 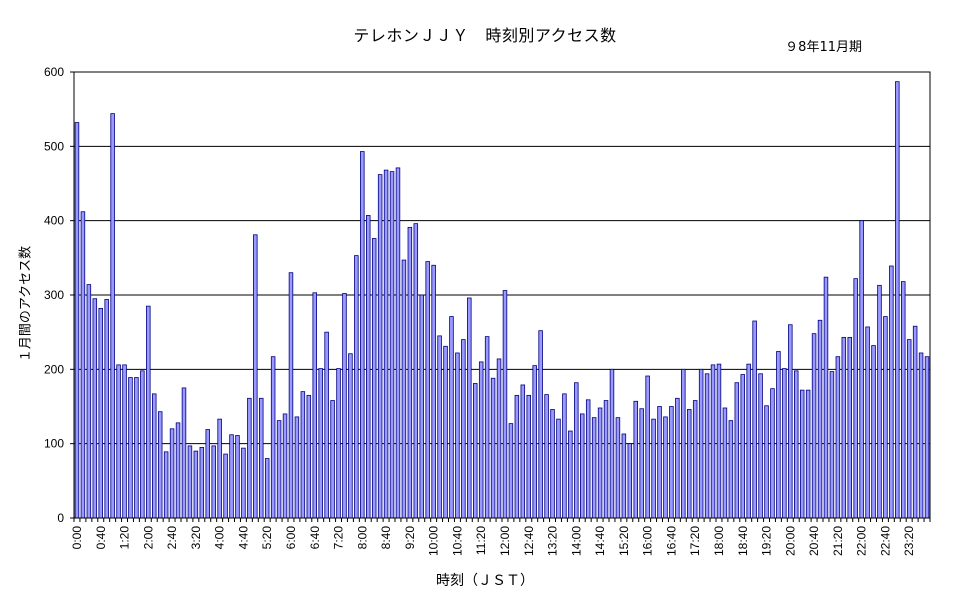 I want to click on x-tick-label: 14:40, so click(x=600, y=541).